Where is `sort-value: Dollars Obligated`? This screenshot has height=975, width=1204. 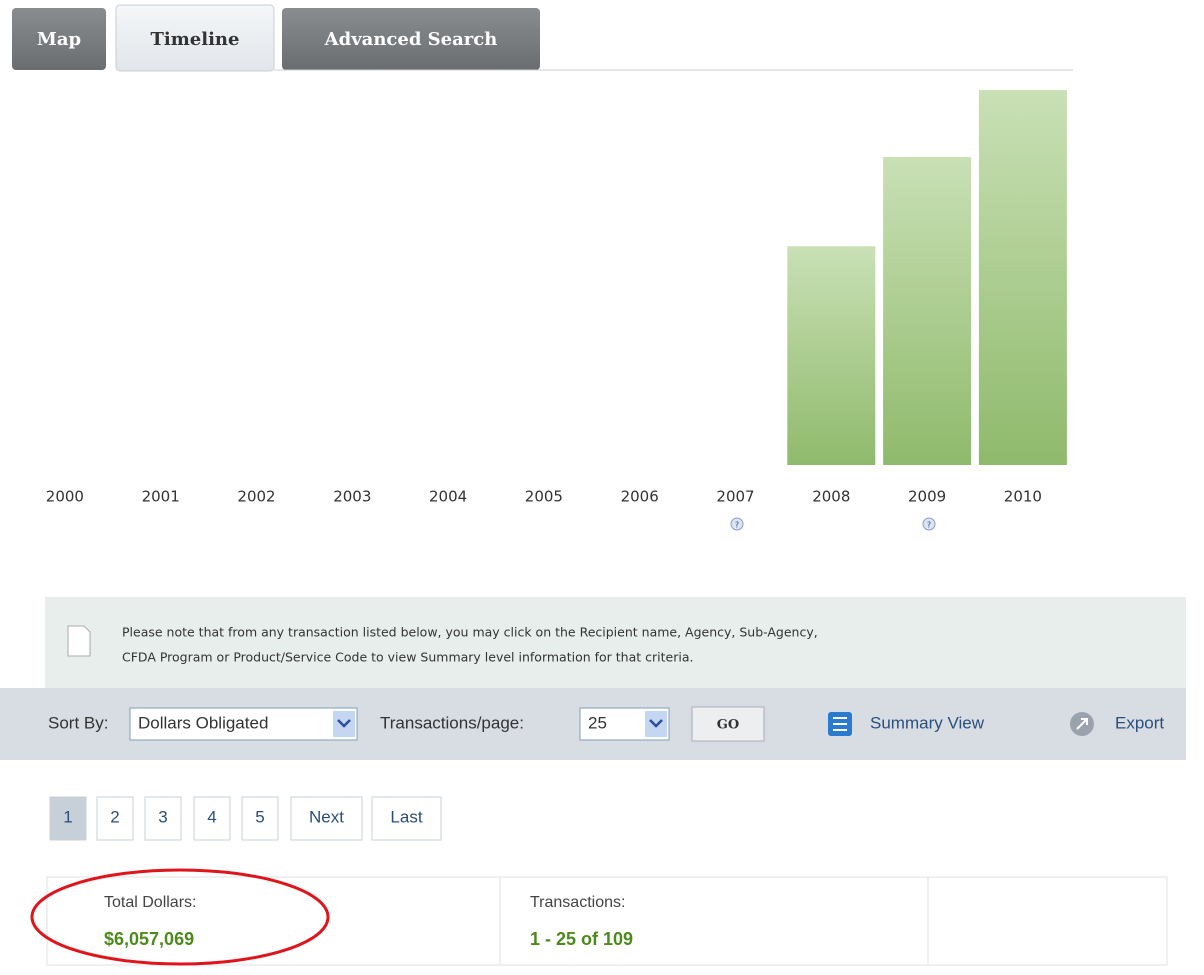
sort-value: Dollars Obligated is located at coordinates (203, 722).